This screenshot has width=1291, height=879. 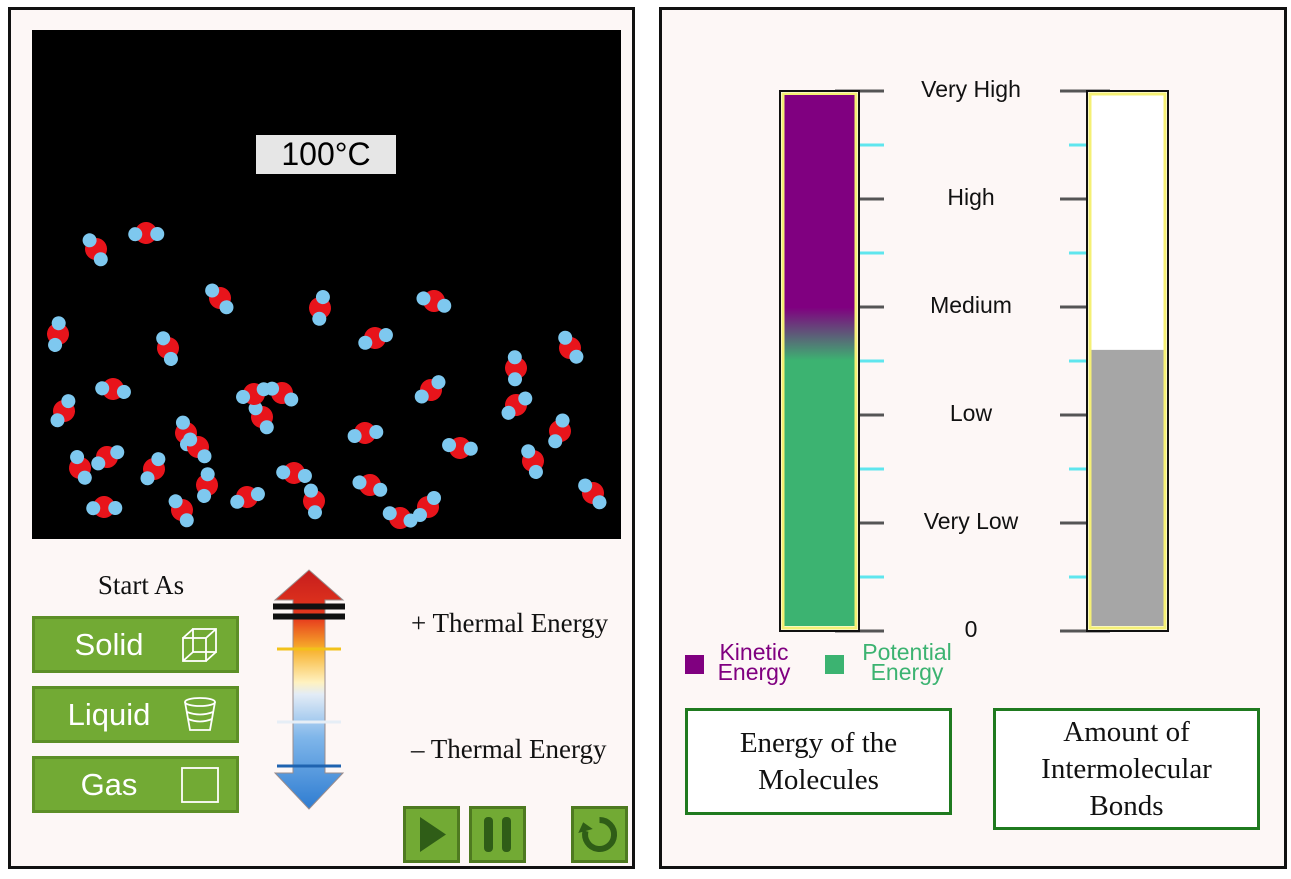 What do you see at coordinates (200, 714) in the screenshot?
I see `cup-icon` at bounding box center [200, 714].